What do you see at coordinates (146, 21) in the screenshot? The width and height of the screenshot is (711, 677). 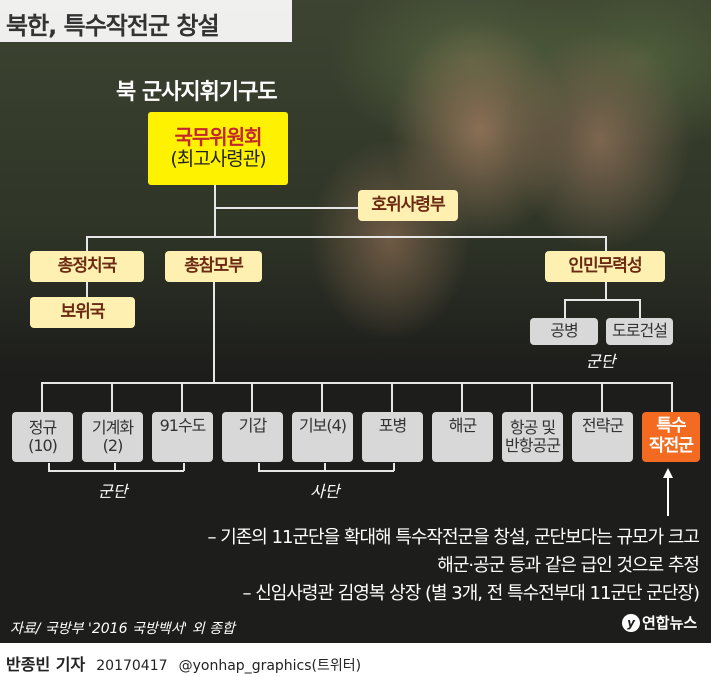 I see `page-title: 북한, 특수작전군 창설` at bounding box center [146, 21].